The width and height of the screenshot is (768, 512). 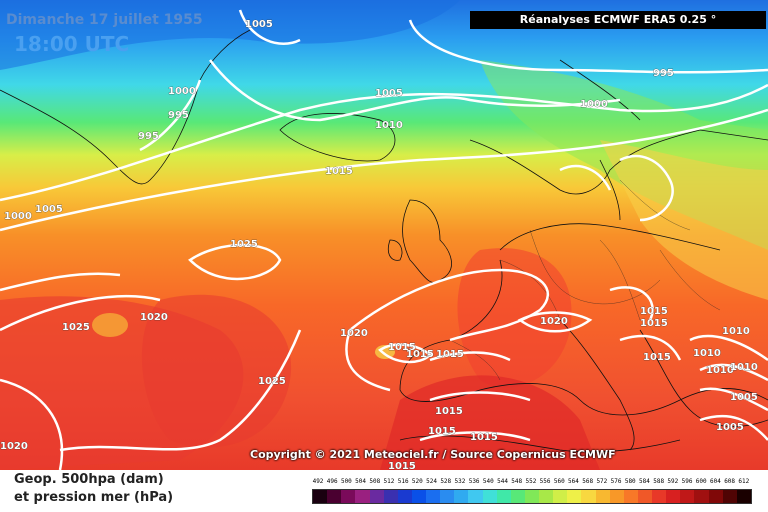 What do you see at coordinates (630, 481) in the screenshot?
I see `scale-value-label: 580` at bounding box center [630, 481].